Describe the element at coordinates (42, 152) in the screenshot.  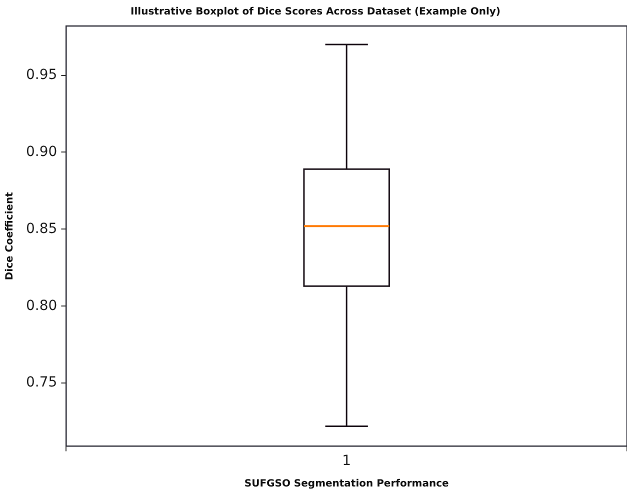
I see `y-tick-label: 0.90` at that location.